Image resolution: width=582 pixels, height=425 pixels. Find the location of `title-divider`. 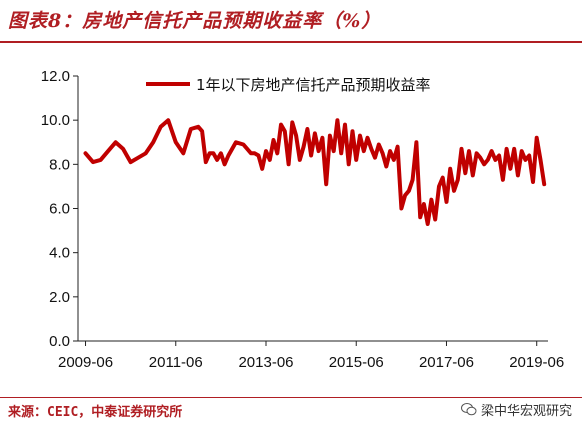

title-divider is located at coordinates (291, 42).